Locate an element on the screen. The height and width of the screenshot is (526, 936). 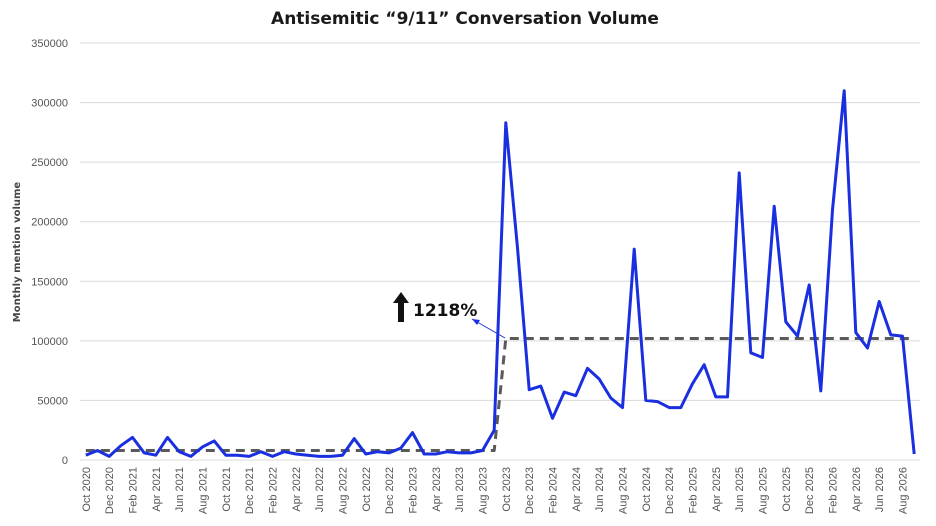
x-tick-label: Aug 2025 is located at coordinates (764, 490).